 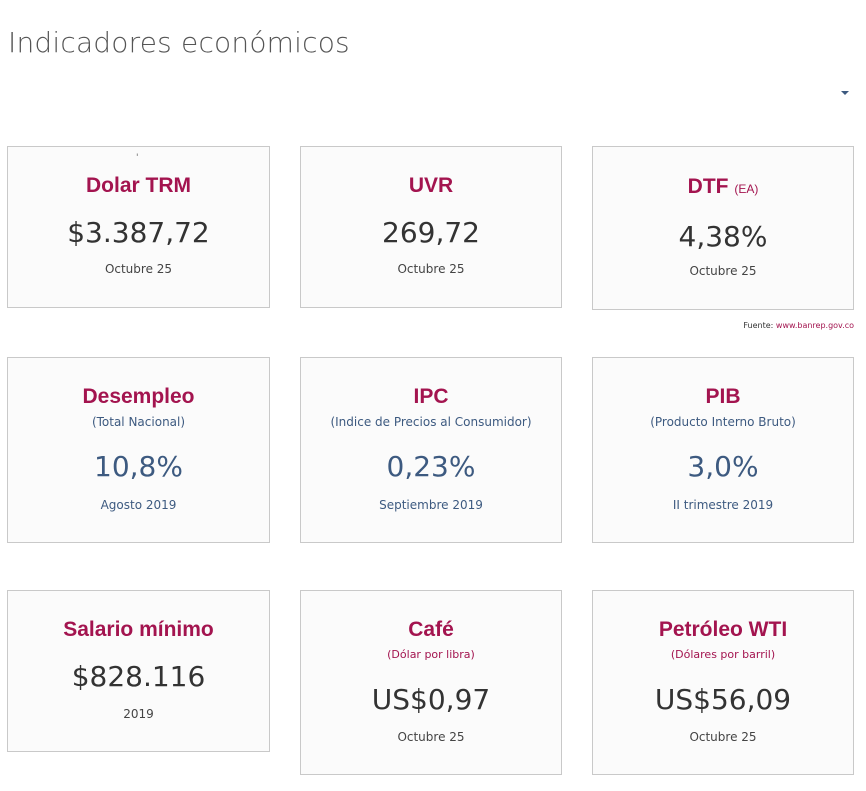 I want to click on card-date: 2019, so click(x=138, y=714).